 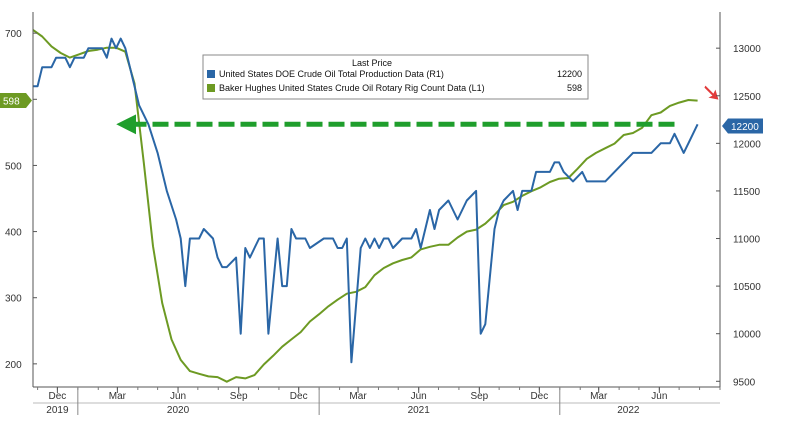 I want to click on legend-title: Last Price, so click(x=372, y=63).